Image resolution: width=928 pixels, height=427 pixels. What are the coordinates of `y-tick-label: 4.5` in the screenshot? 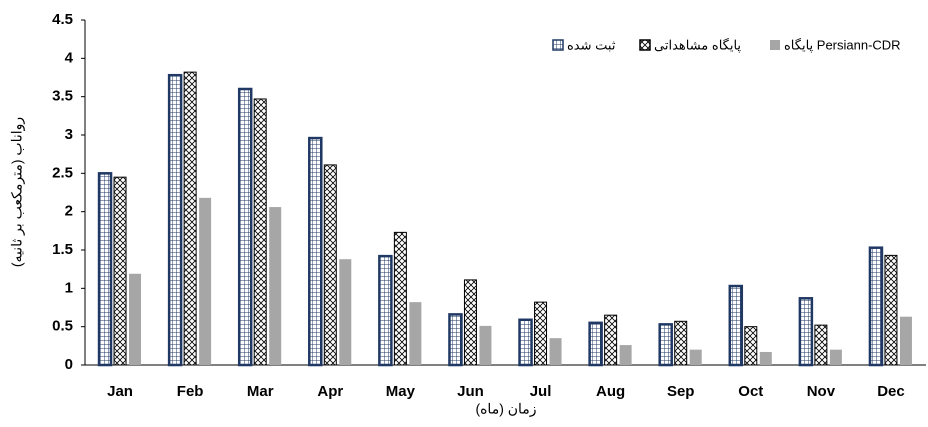 It's located at (62, 19).